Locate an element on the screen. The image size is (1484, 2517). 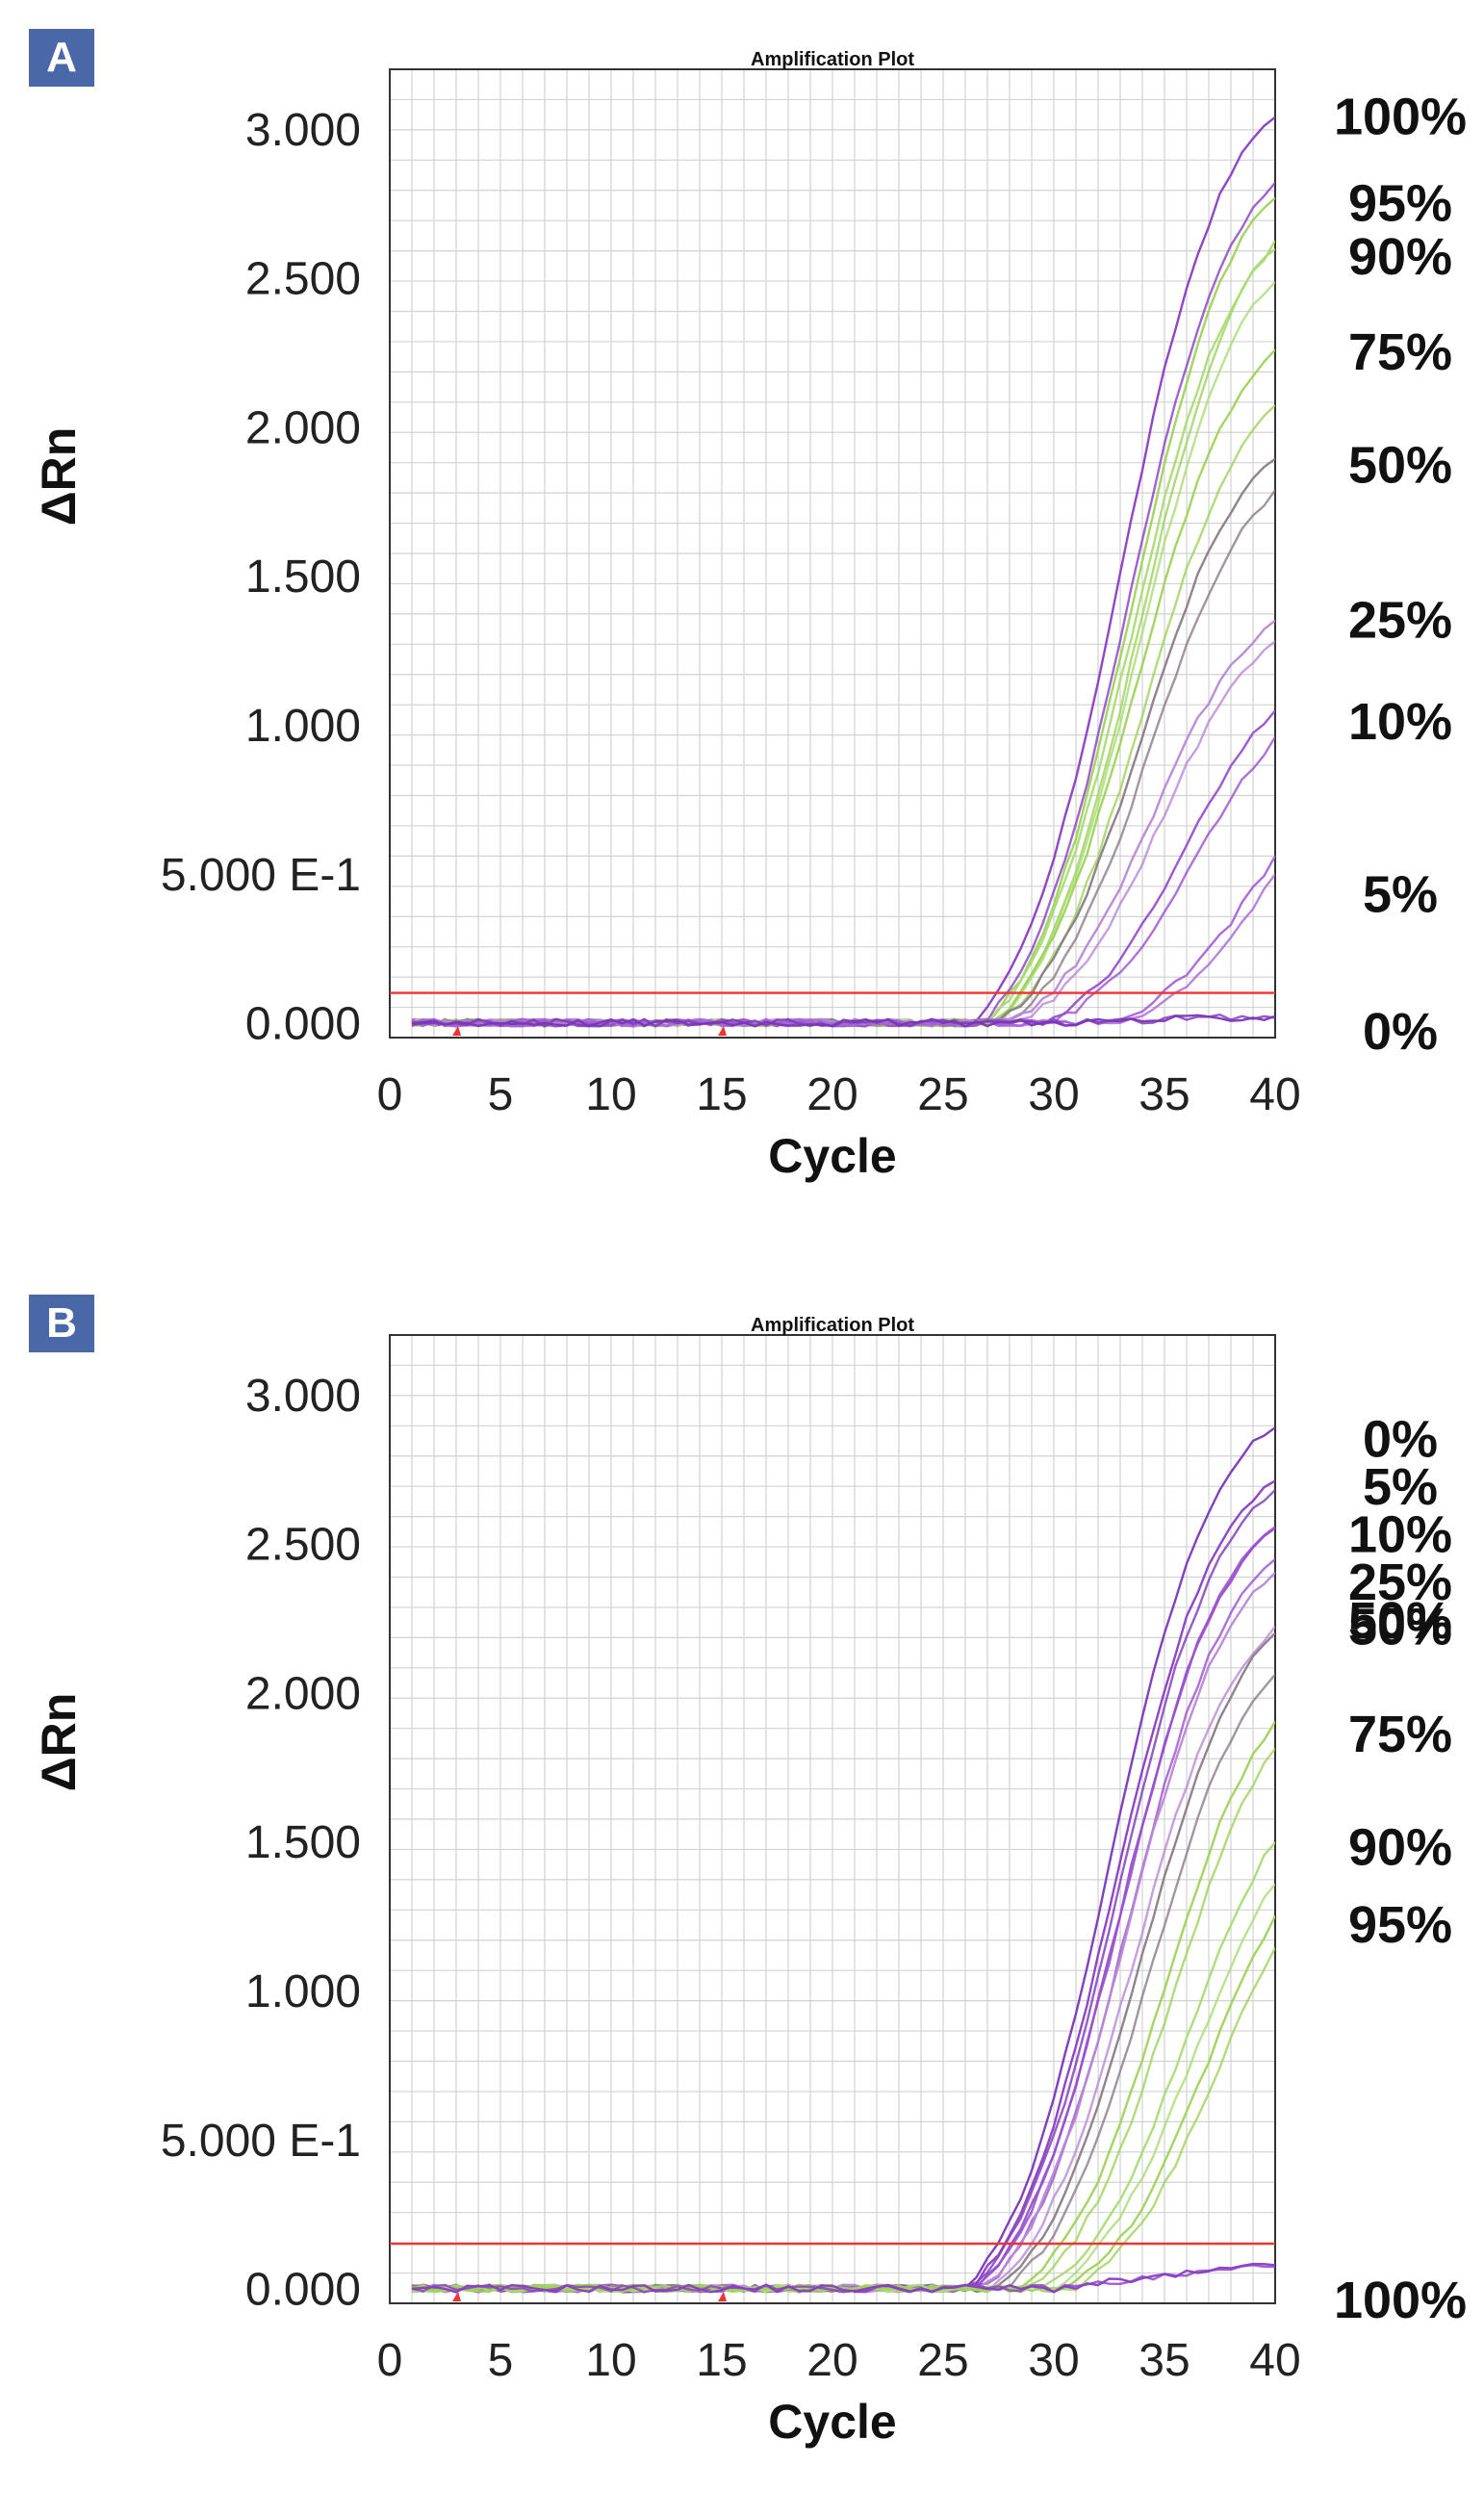
chart-b-y-tick-label: 2.500 is located at coordinates (303, 1545).